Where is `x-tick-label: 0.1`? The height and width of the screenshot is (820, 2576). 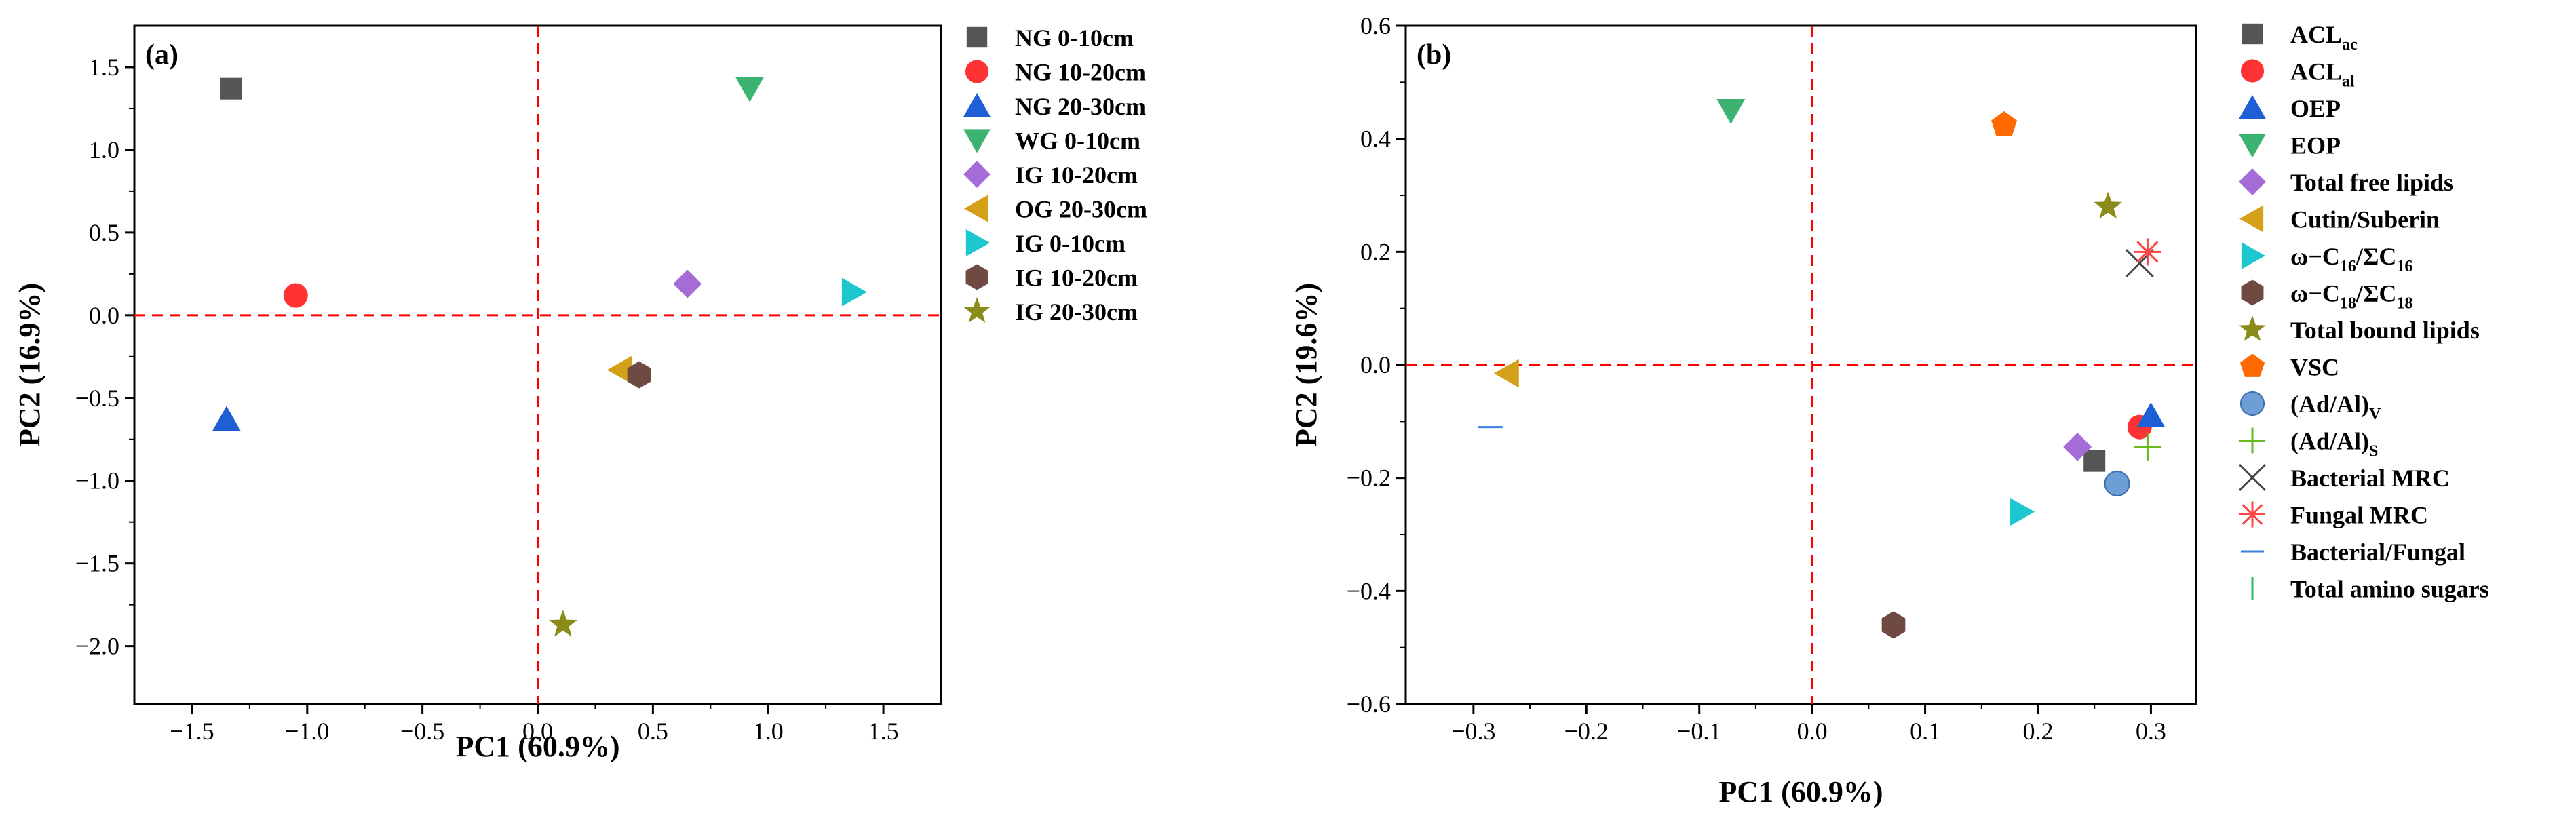 x-tick-label: 0.1 is located at coordinates (1925, 731).